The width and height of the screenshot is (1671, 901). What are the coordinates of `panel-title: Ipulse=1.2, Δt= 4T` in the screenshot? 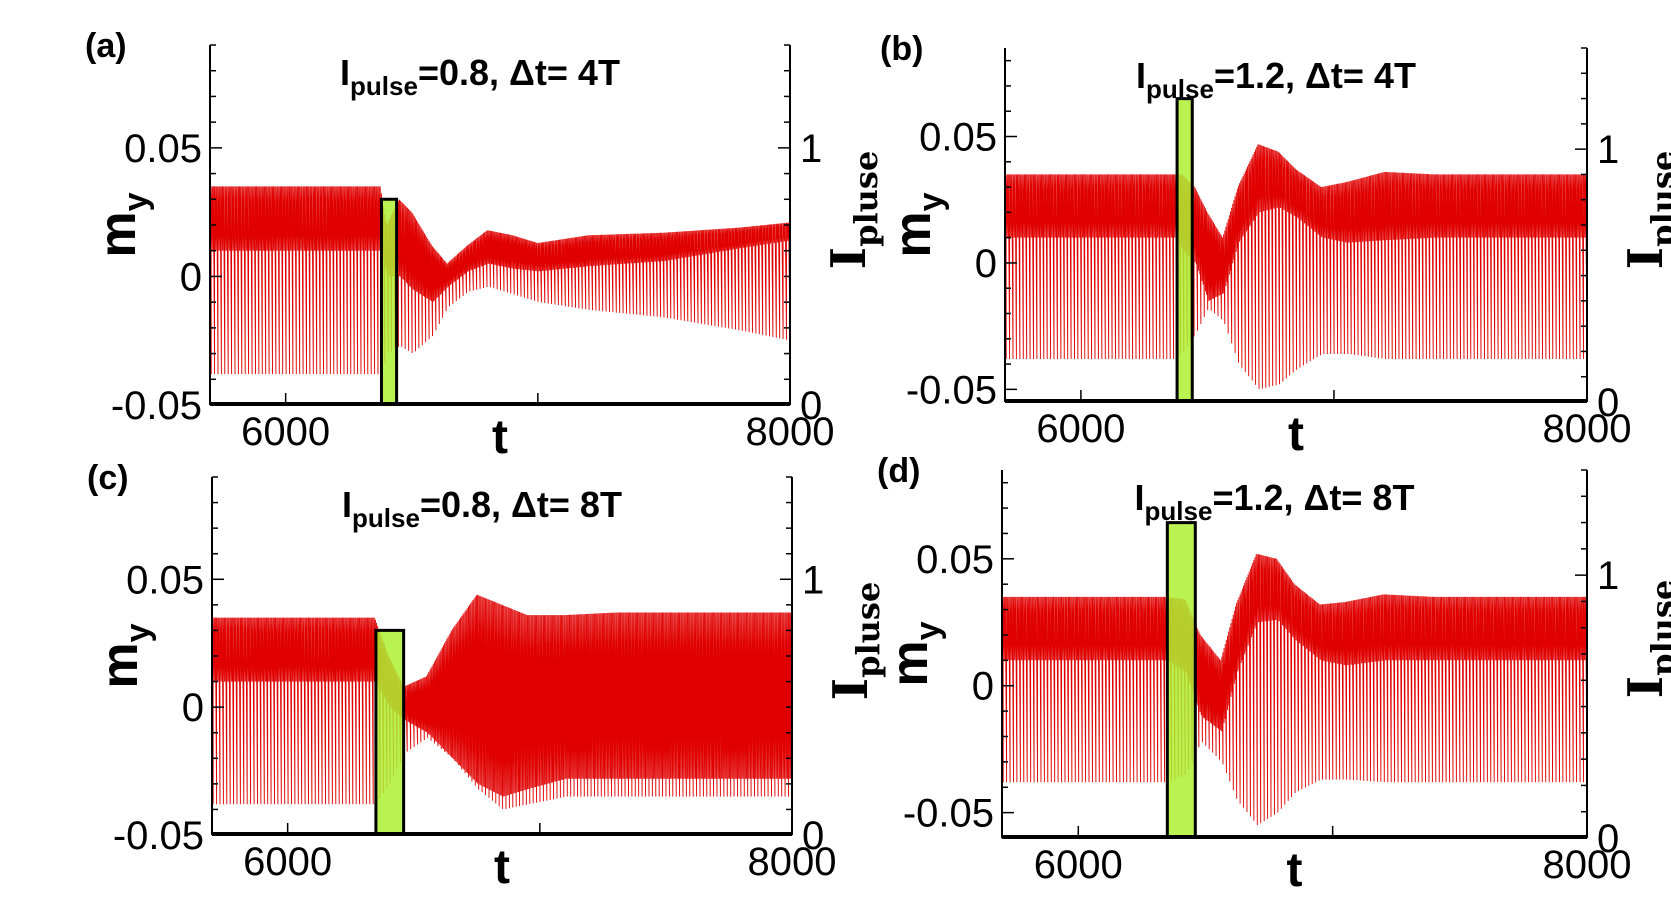 It's located at (1276, 79).